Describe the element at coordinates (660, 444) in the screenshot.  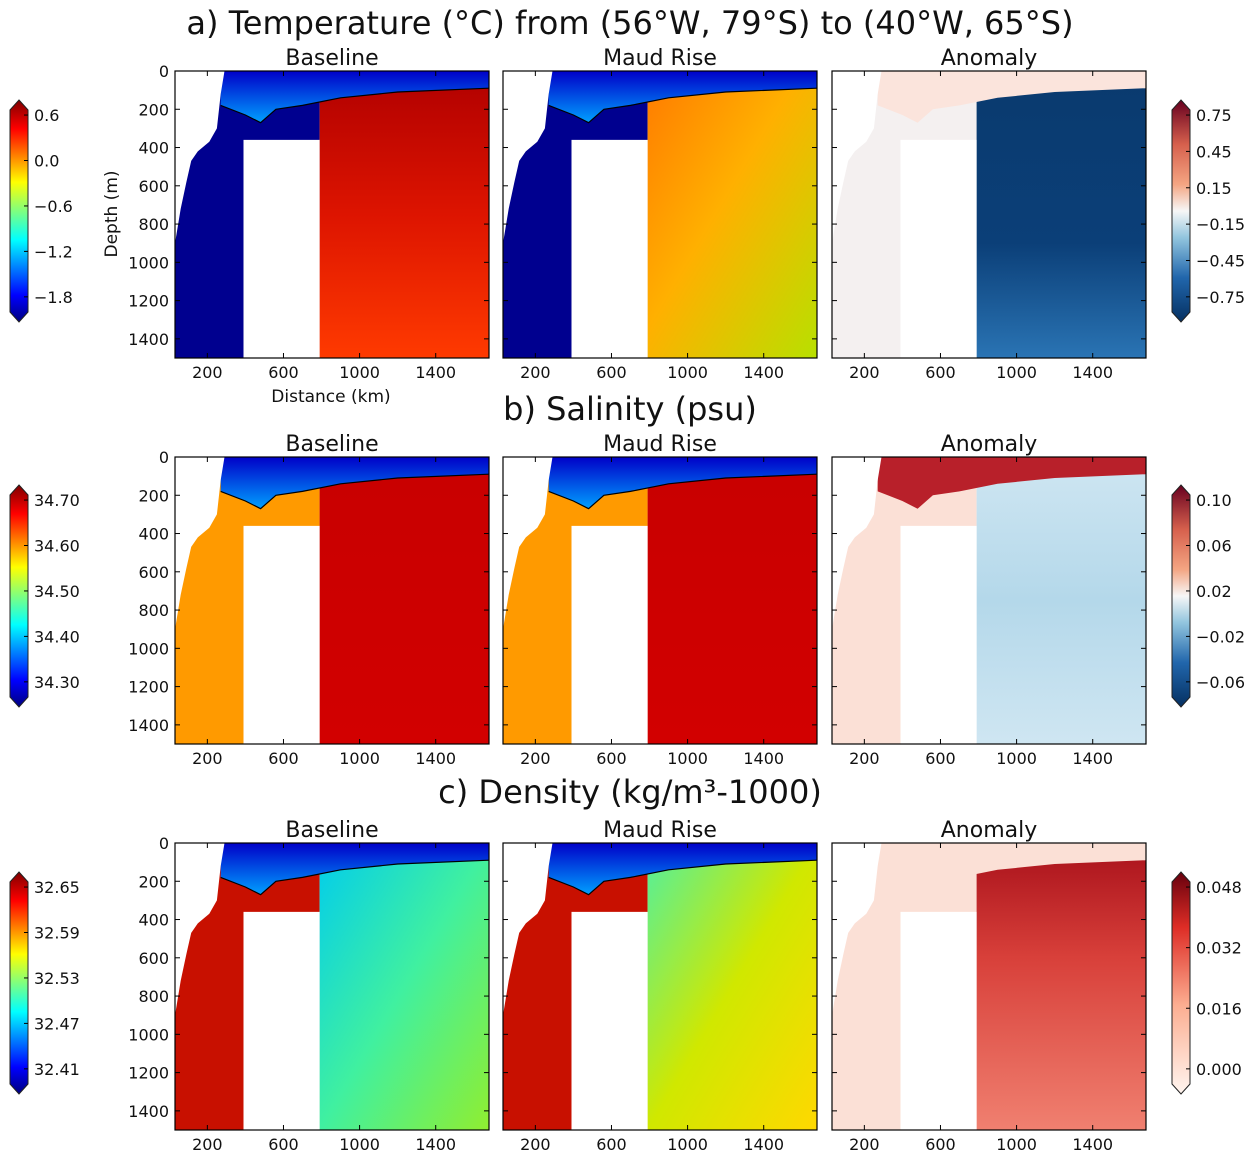
I see `panel-title: Maud Rise` at that location.